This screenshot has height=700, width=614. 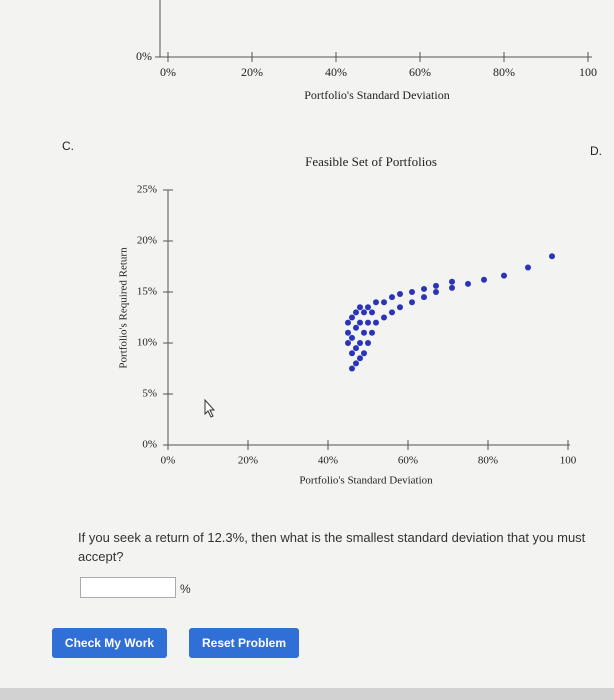 I want to click on check-button: Check My Work, so click(x=109, y=643).